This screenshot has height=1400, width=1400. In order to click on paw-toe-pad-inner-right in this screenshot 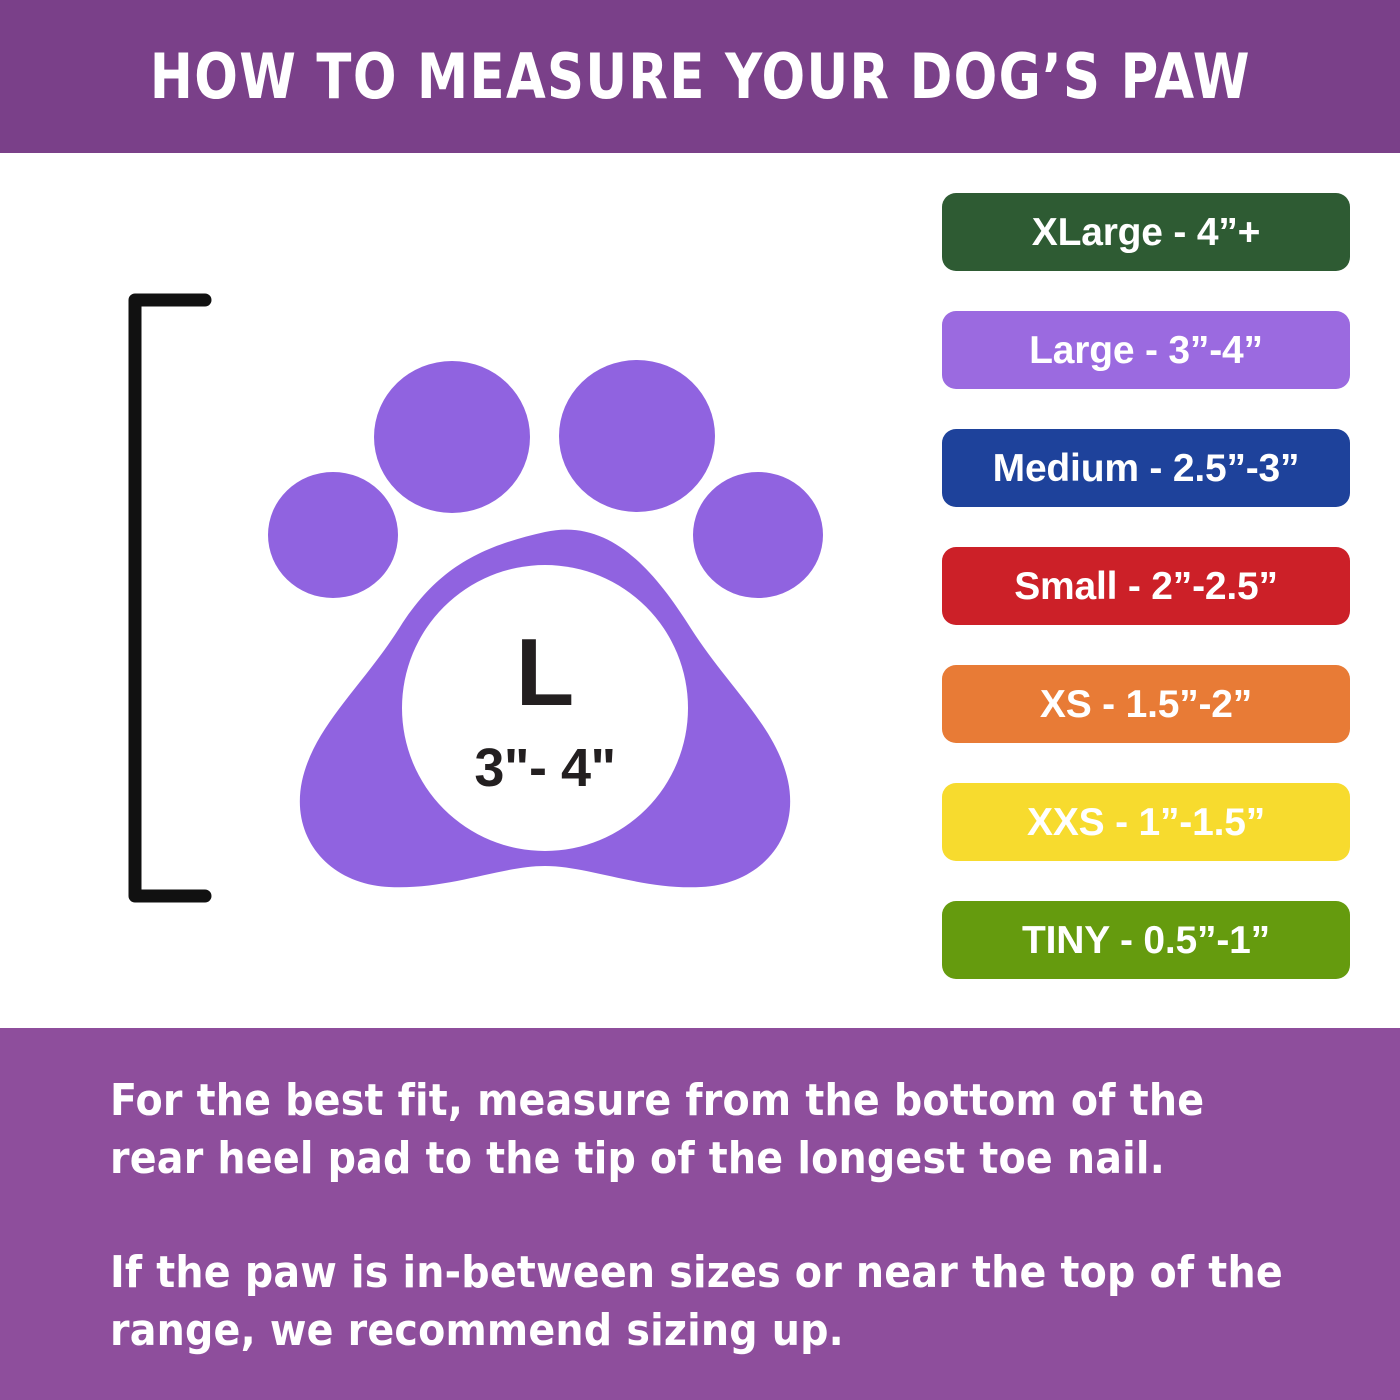, I will do `click(637, 436)`.